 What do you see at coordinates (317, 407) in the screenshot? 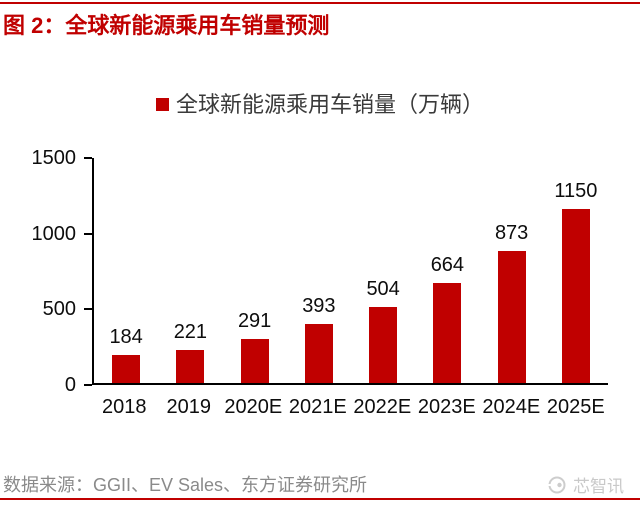
I see `x-tick-label: 2021E` at bounding box center [317, 407].